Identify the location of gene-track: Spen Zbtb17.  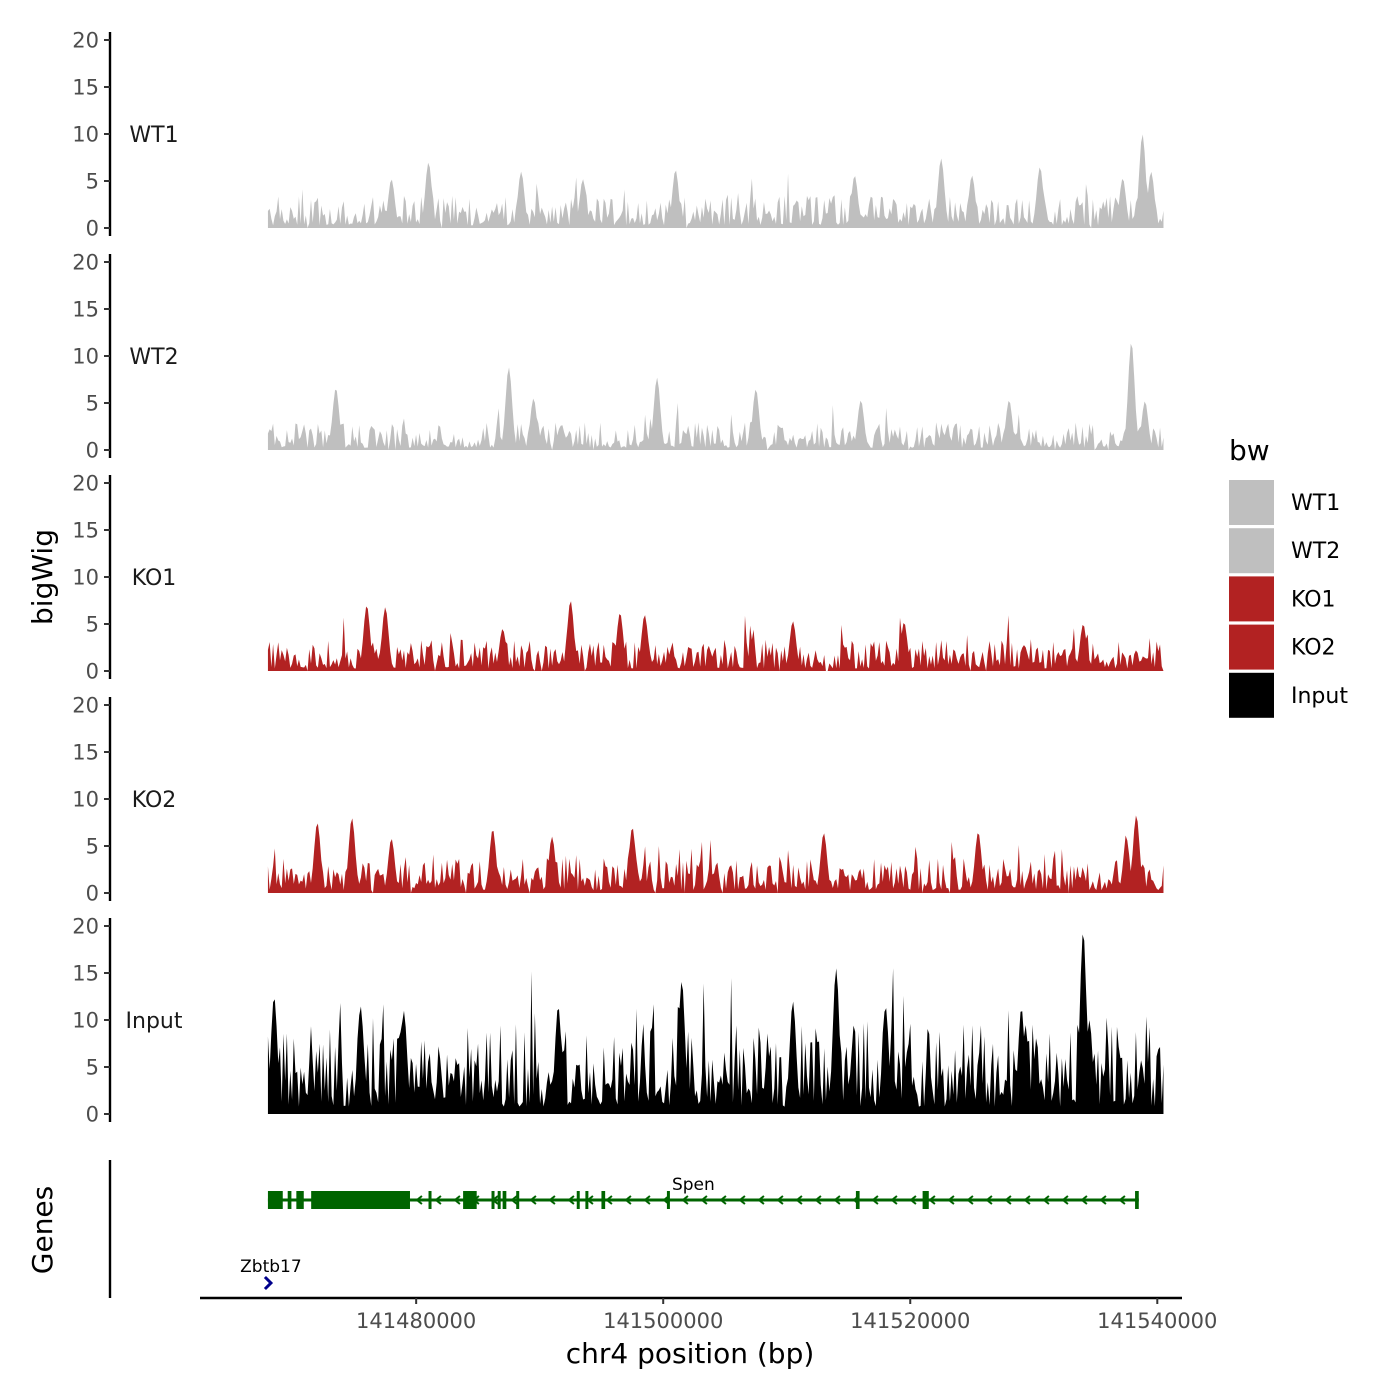
(623, 1229).